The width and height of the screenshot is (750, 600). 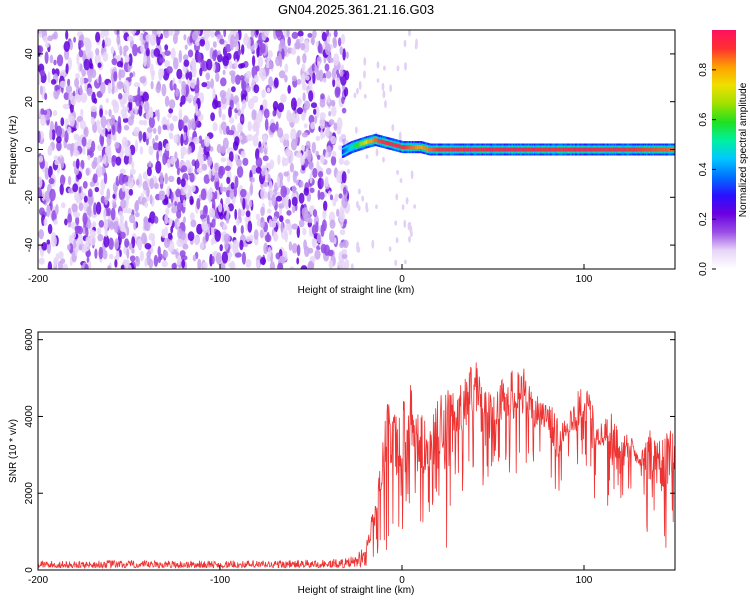 I want to click on snr-x-label: Height of straight line (km), so click(x=356, y=590).